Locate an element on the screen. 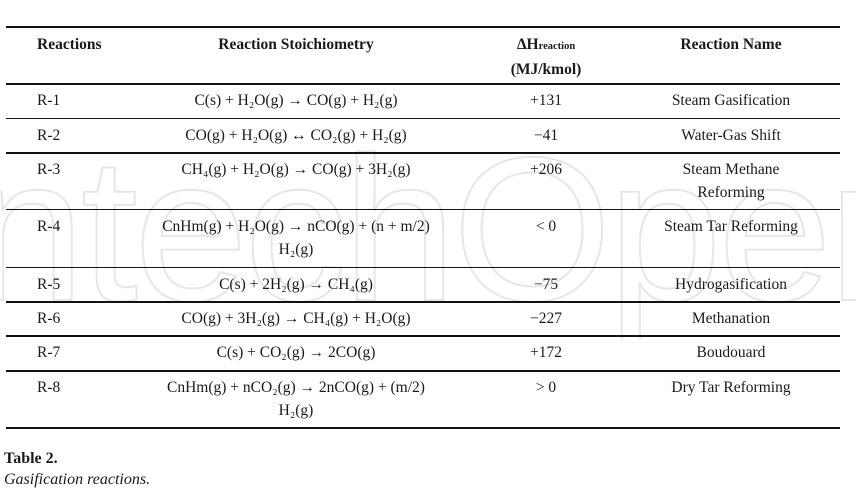 Image resolution: width=856 pixels, height=496 pixels. reaction-enthalpy: +172 is located at coordinates (546, 352).